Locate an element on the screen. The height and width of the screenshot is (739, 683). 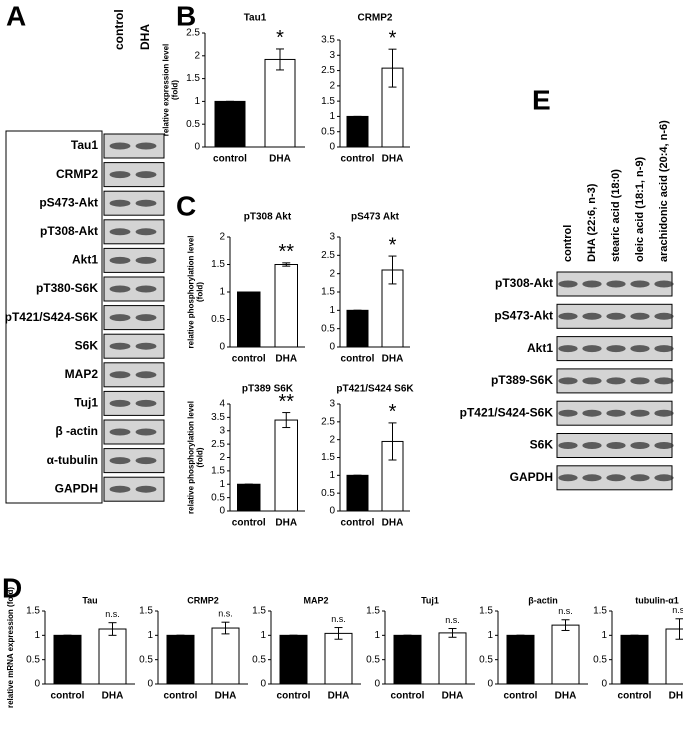
y-axis-label: relative mRNA expression (fold) is located at coordinates (10, 647).